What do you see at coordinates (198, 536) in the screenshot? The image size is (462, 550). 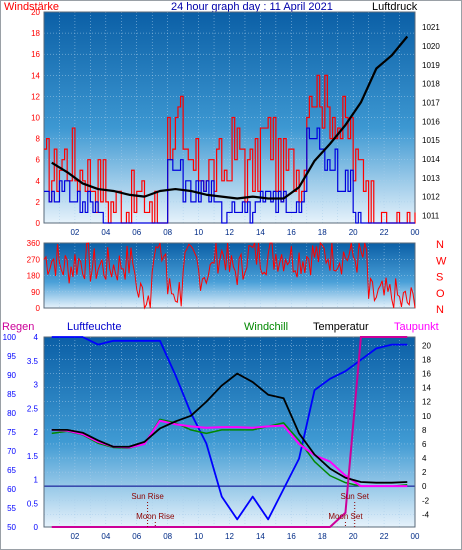 I see `x-tick: 10` at bounding box center [198, 536].